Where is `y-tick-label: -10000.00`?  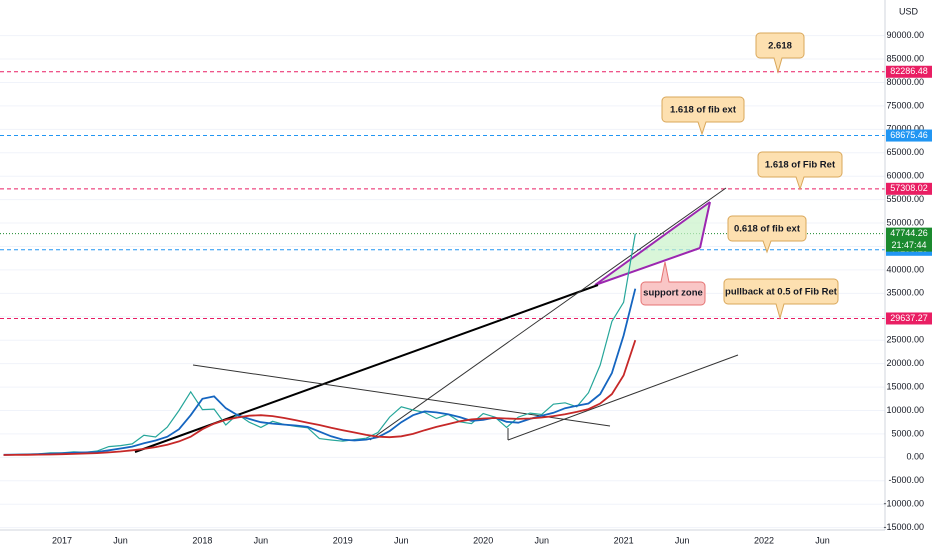
y-tick-label: -10000.00 is located at coordinates (903, 504).